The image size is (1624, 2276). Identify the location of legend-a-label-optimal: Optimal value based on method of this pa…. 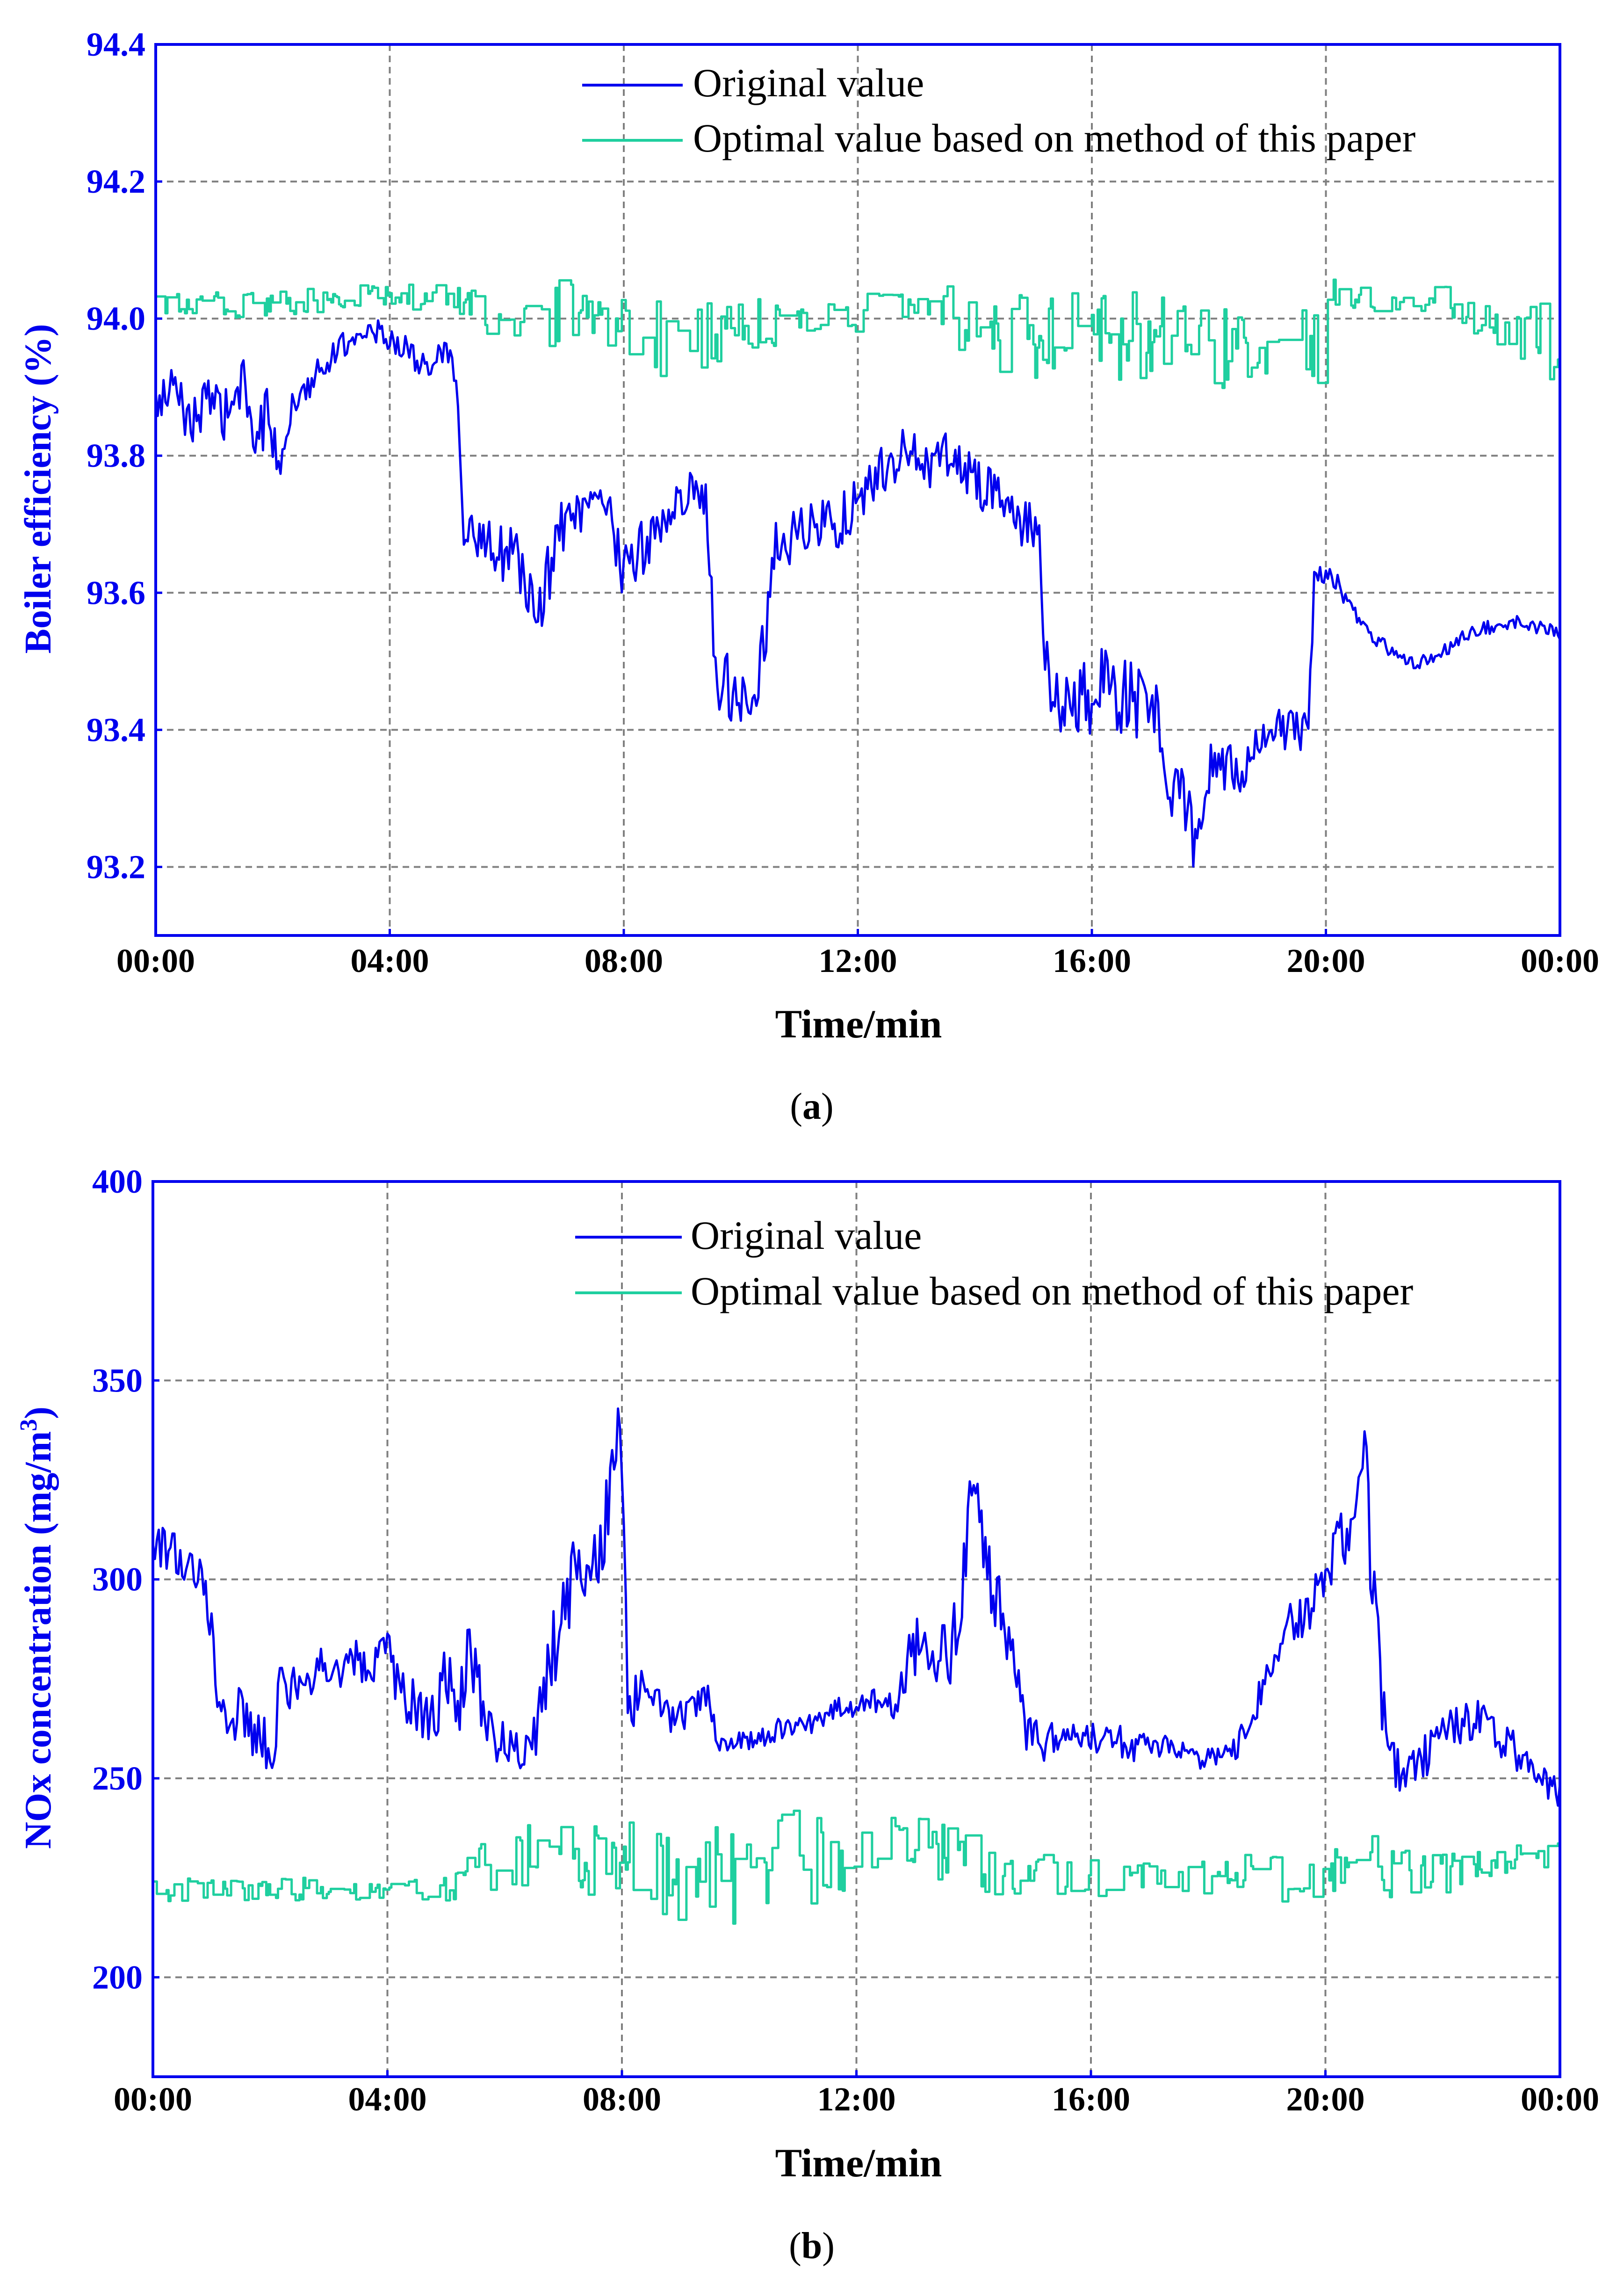
(1054, 138).